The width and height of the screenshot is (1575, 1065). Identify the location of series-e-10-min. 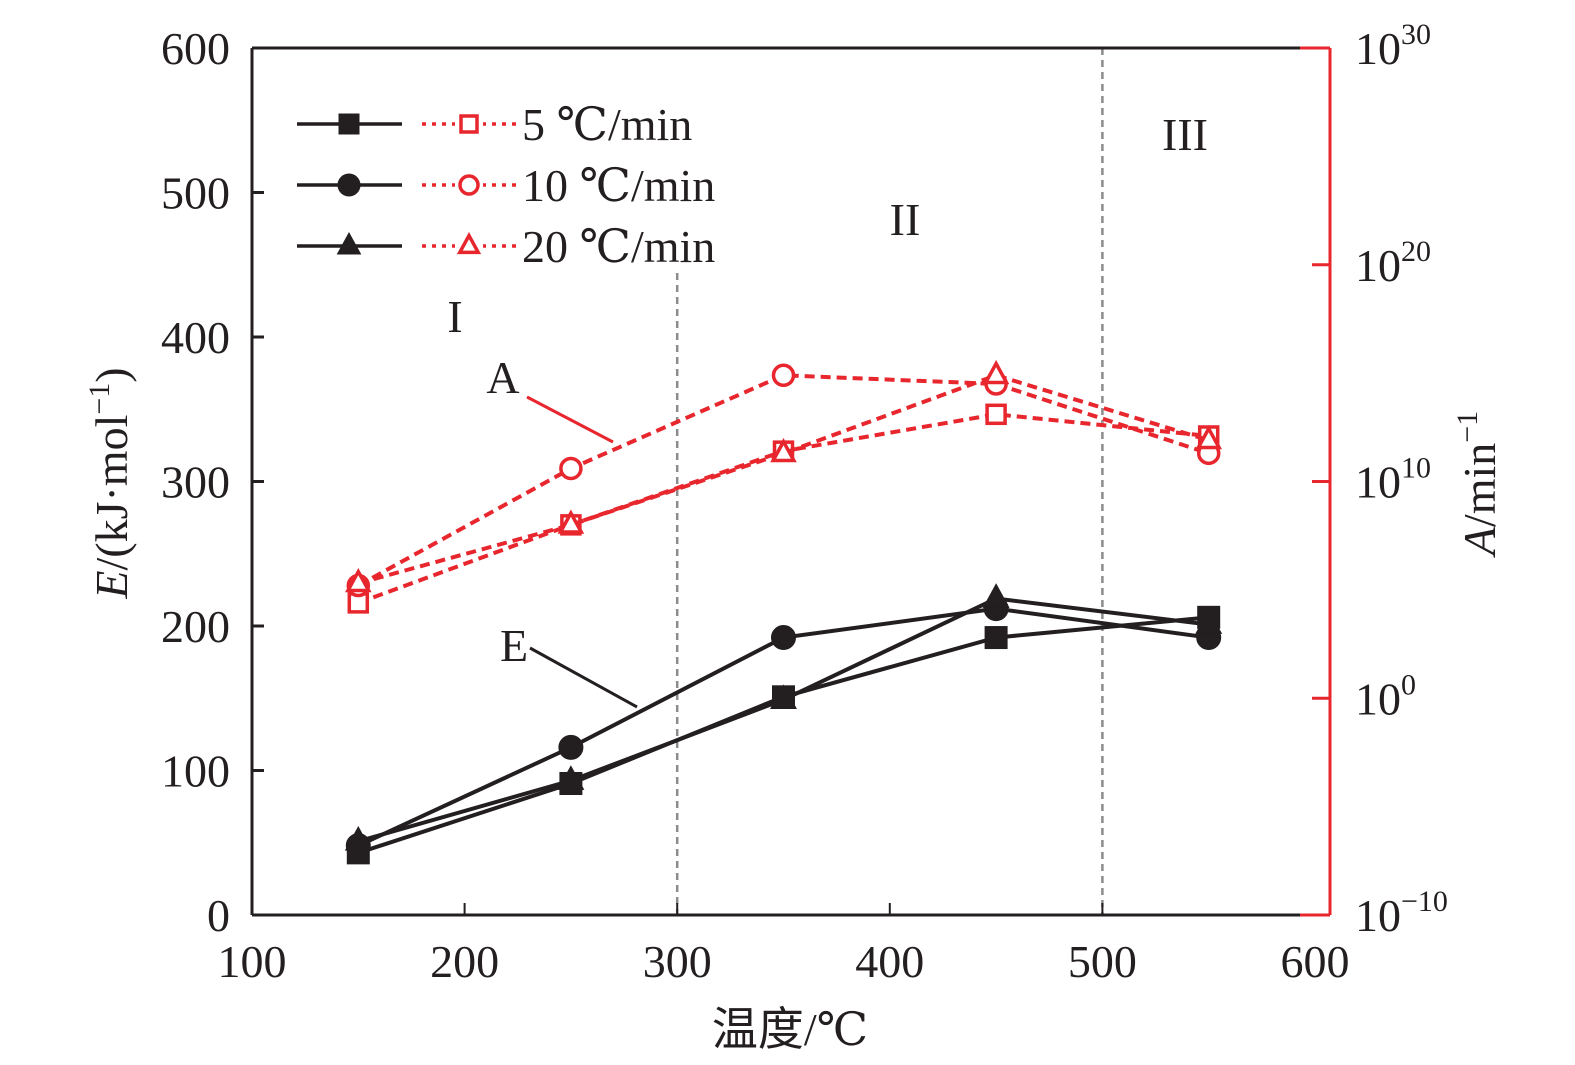
(783, 727).